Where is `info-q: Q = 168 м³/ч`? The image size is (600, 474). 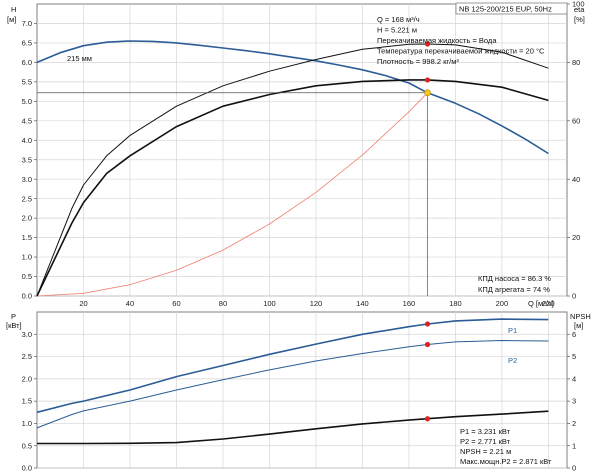
info-q: Q = 168 м³/ч is located at coordinates (398, 19).